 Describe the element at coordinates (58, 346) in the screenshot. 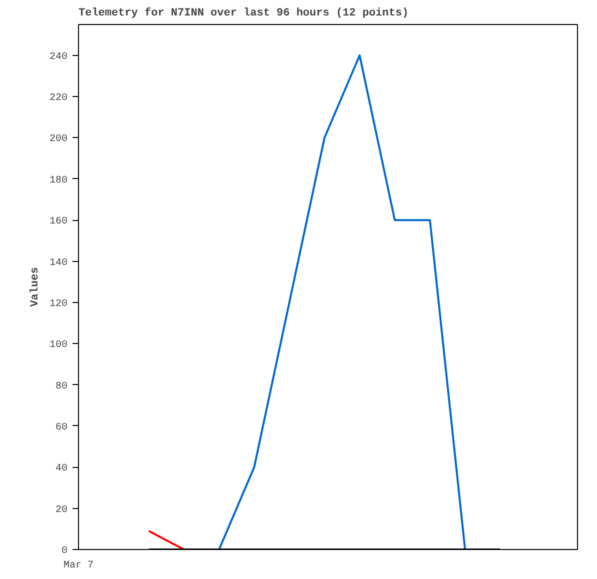

I see `y-tick-label: 100` at that location.